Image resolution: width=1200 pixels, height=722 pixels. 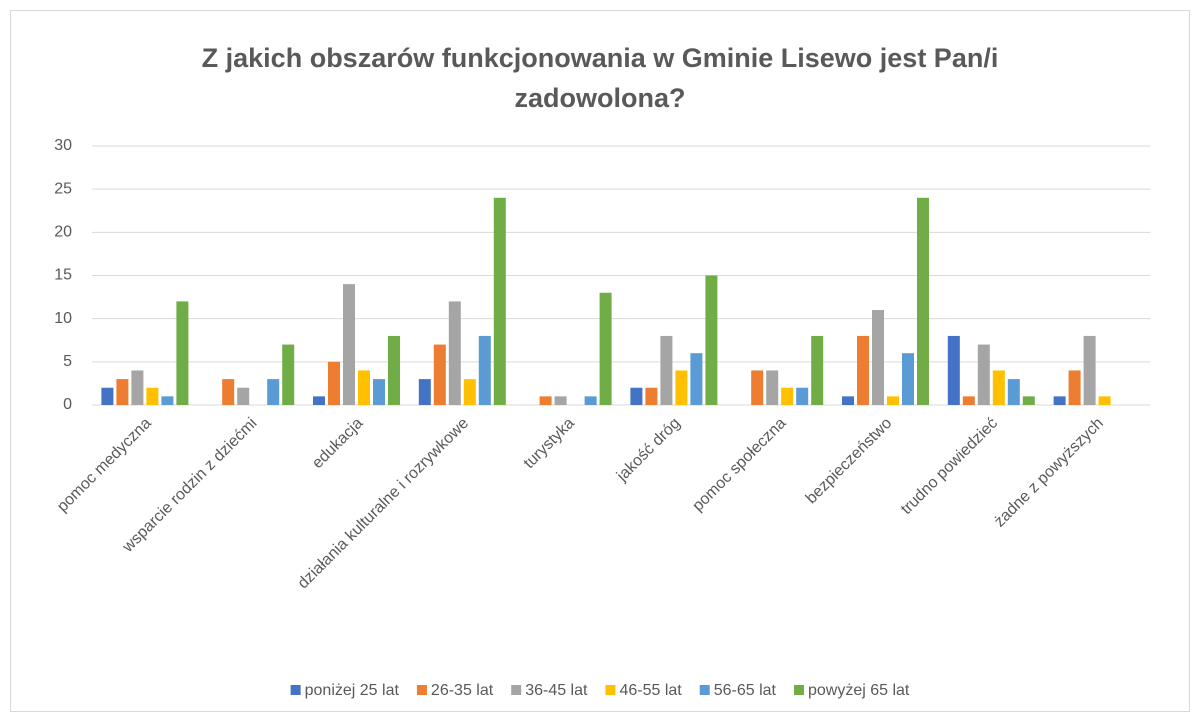 What do you see at coordinates (650, 690) in the screenshot?
I see `legend-label: 46-55 lat` at bounding box center [650, 690].